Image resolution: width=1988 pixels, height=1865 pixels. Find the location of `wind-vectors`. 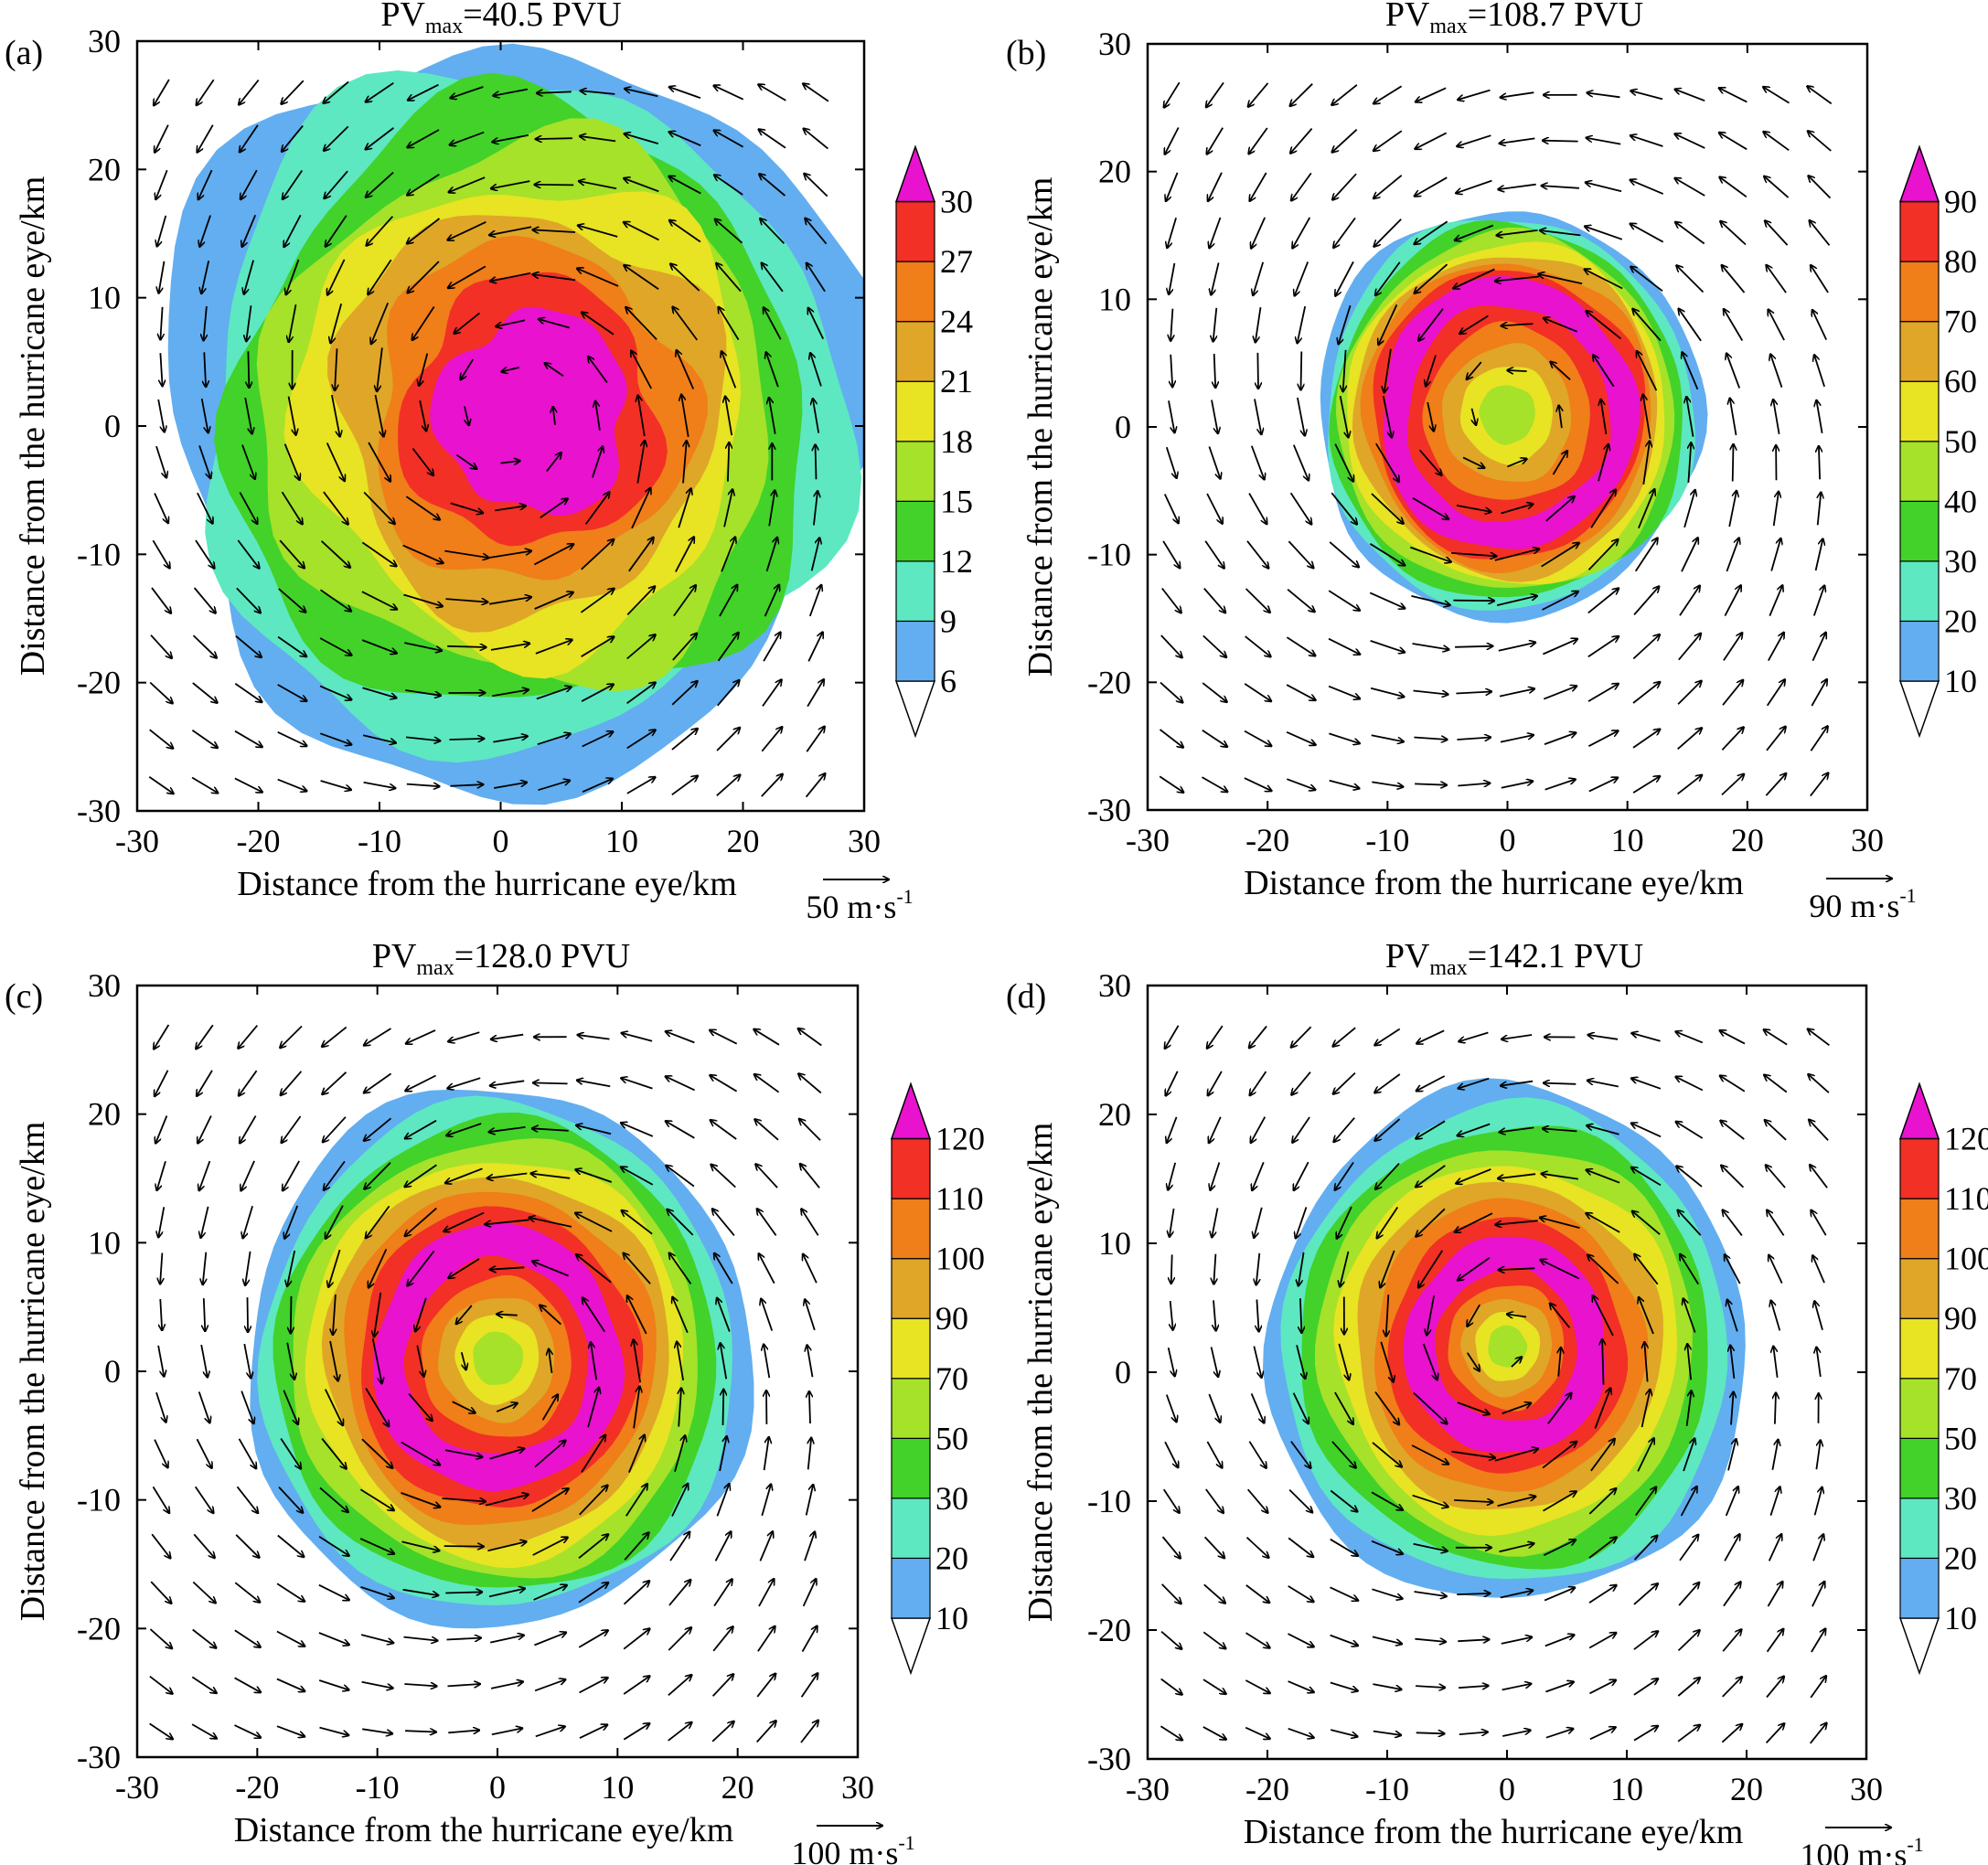

wind-vectors is located at coordinates (1495, 1384).